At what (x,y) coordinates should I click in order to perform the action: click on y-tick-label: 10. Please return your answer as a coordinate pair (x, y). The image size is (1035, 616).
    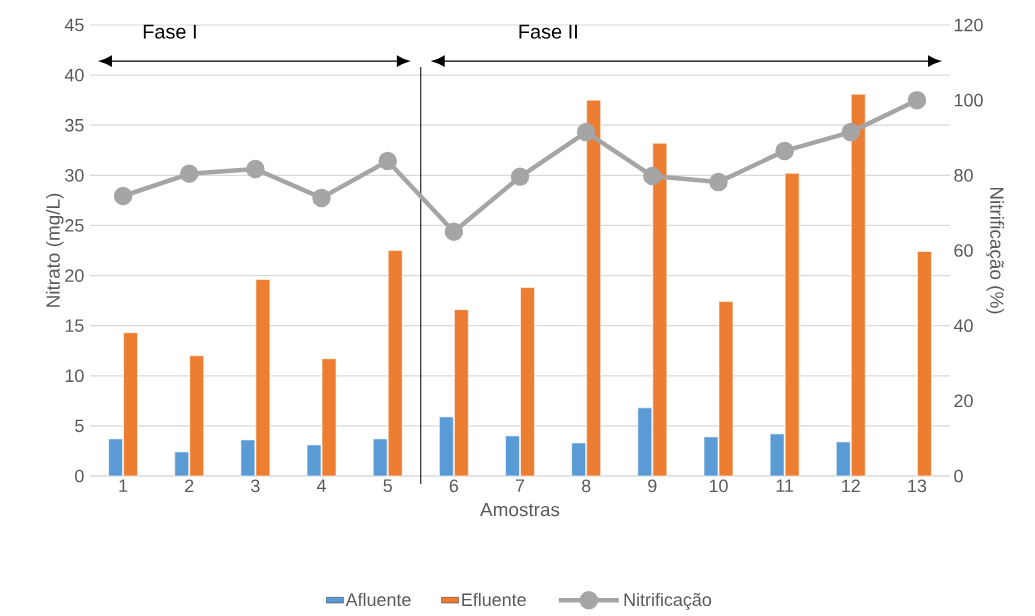
    Looking at the image, I should click on (74, 376).